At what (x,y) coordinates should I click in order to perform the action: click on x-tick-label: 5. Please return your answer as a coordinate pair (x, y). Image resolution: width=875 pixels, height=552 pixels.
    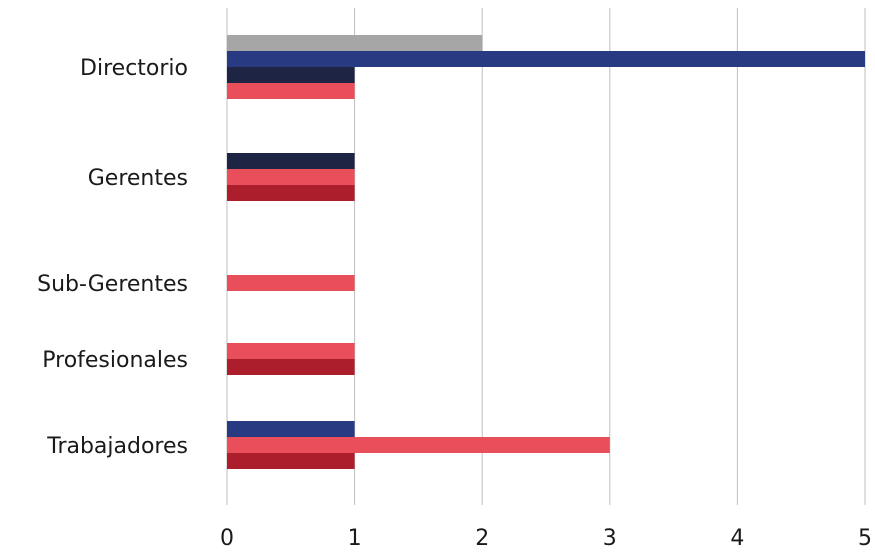
    Looking at the image, I should click on (865, 538).